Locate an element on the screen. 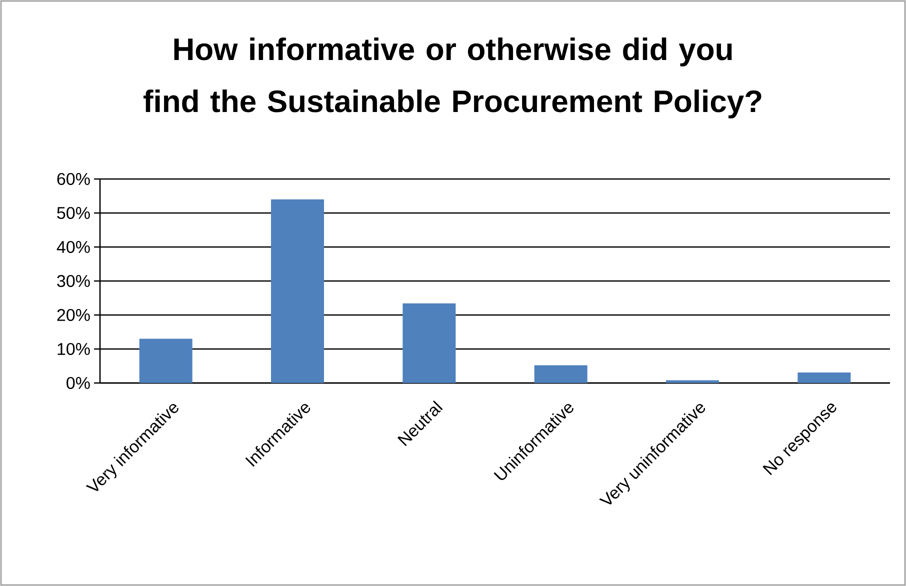 This screenshot has height=586, width=906. y-tick-label: 20% is located at coordinates (73, 315).